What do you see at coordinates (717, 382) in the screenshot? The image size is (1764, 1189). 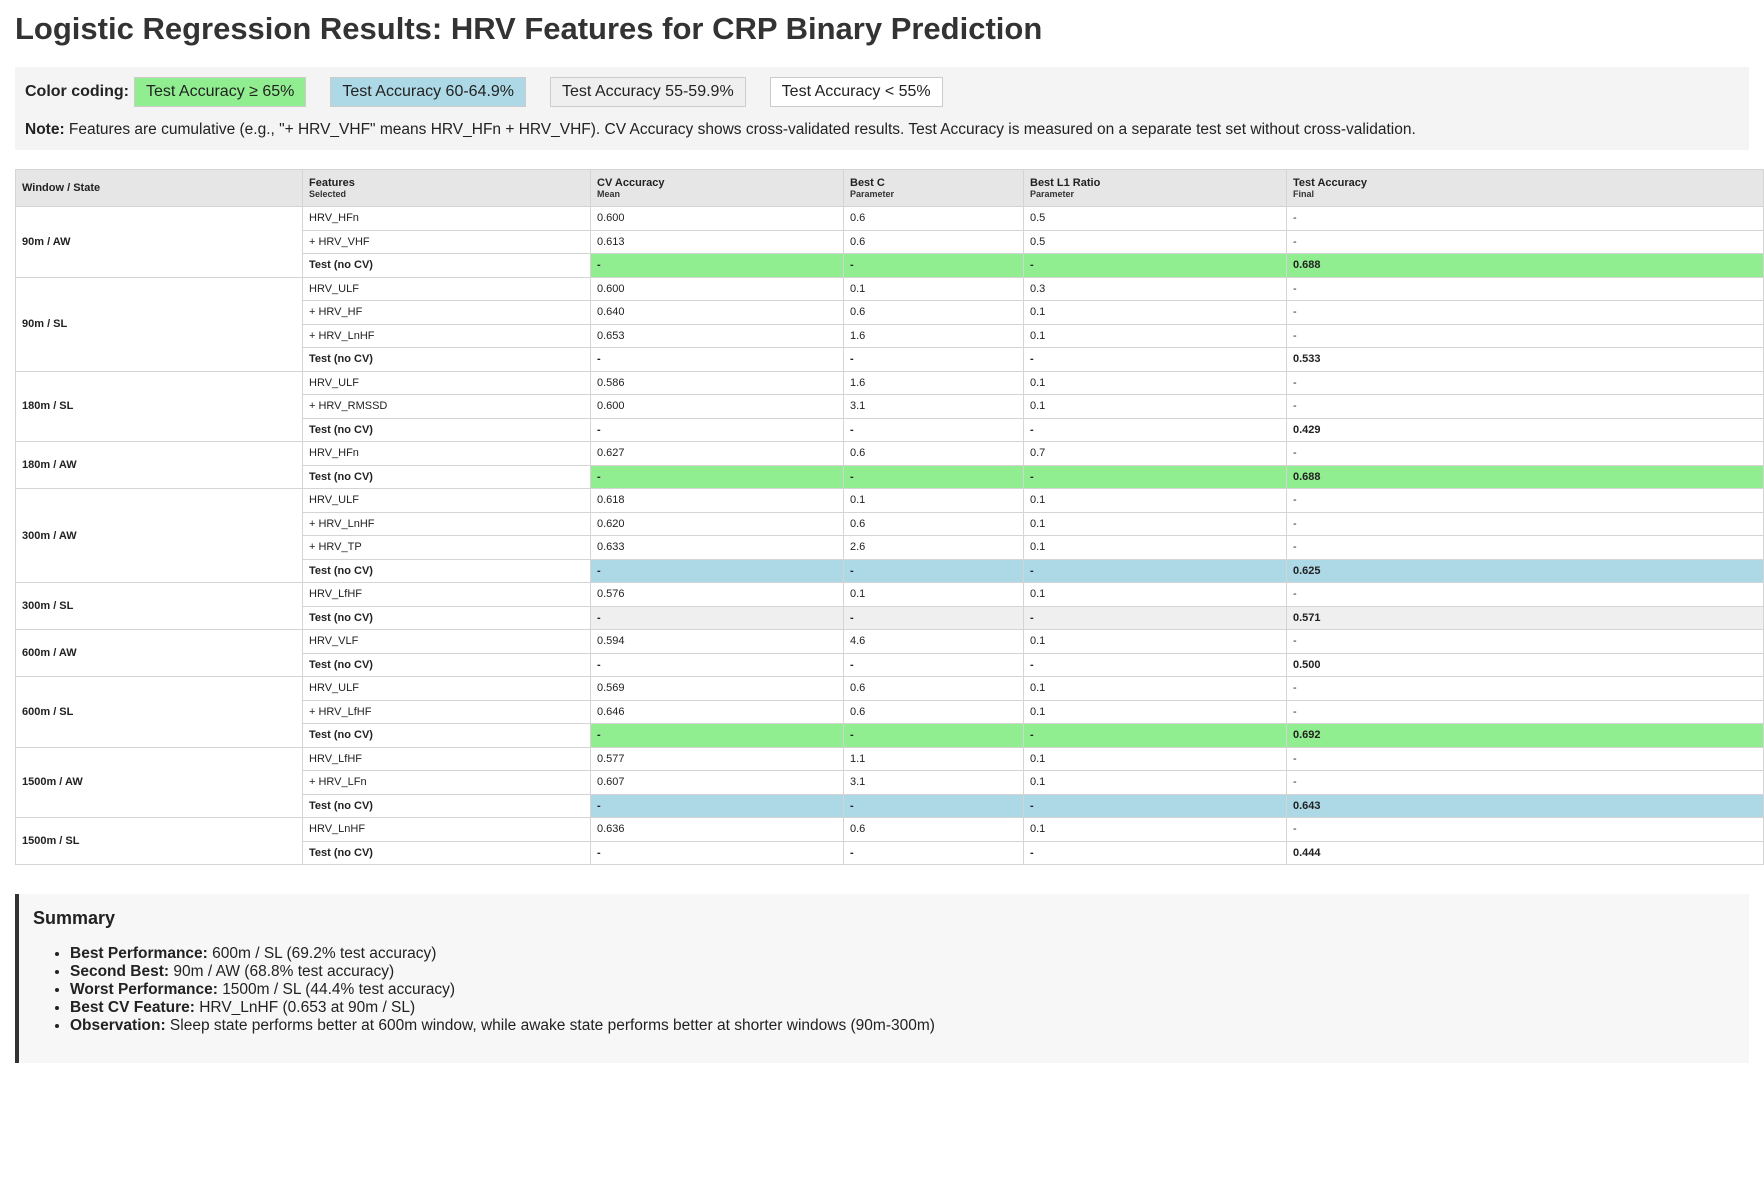 I see `cv-accuracy-cell: 0.586` at bounding box center [717, 382].